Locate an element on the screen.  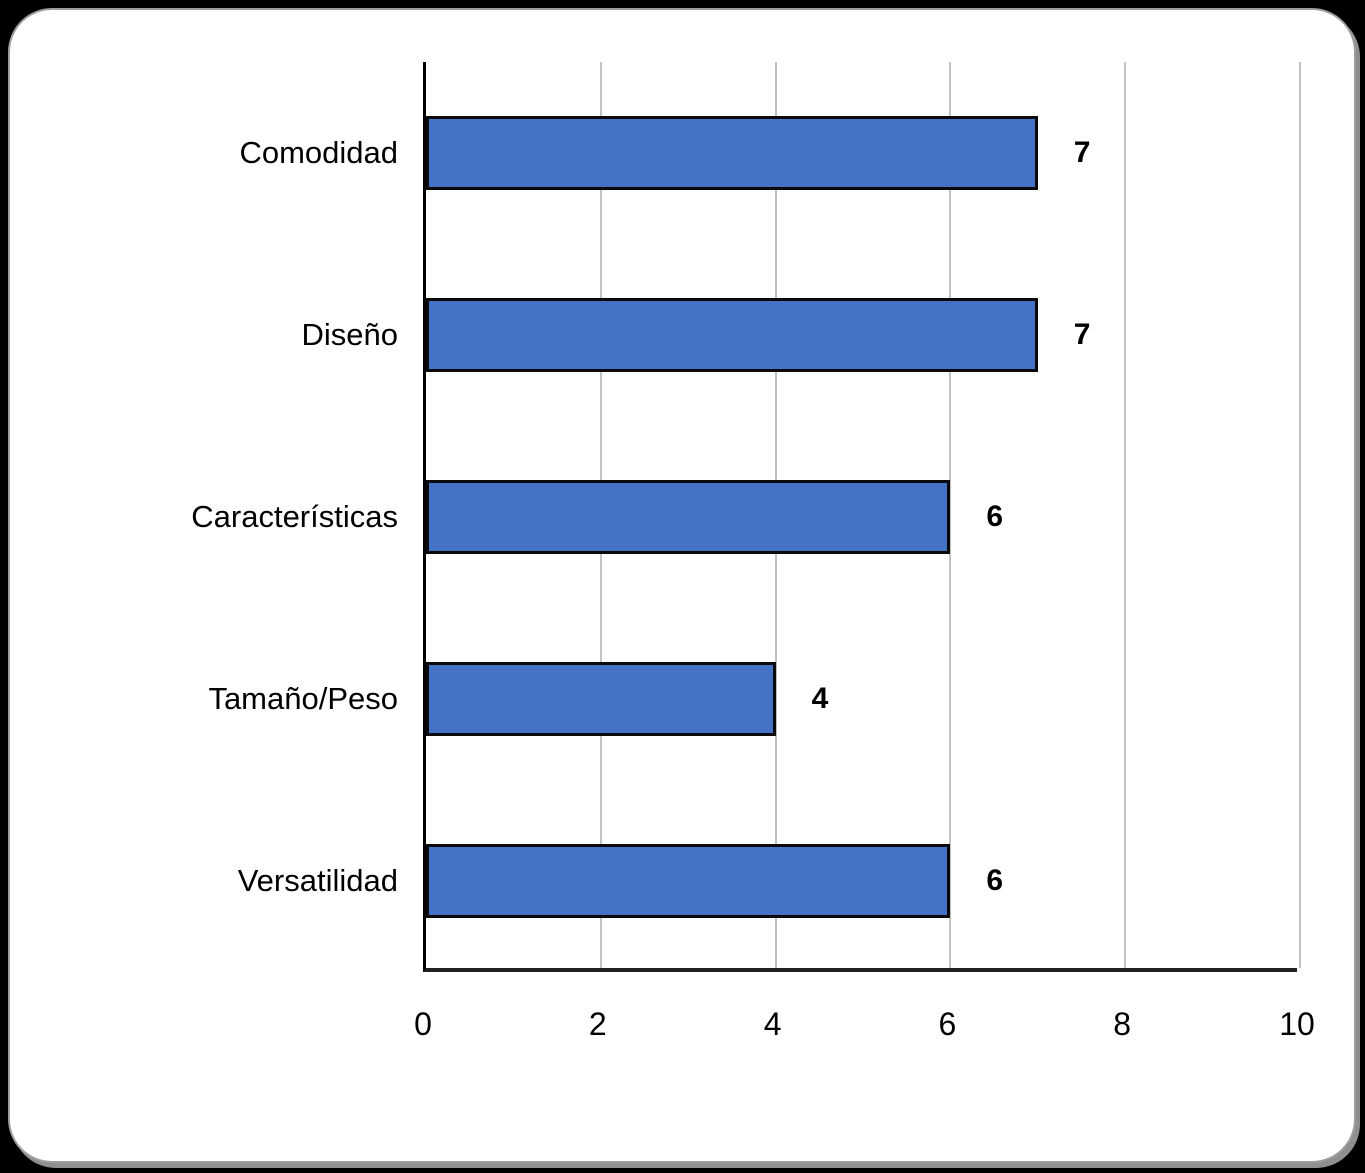
category-label: Versatilidad is located at coordinates (317, 880).